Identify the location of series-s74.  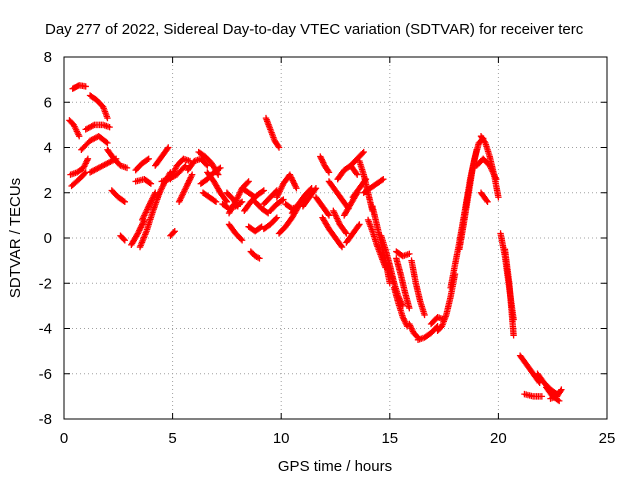
(486, 169).